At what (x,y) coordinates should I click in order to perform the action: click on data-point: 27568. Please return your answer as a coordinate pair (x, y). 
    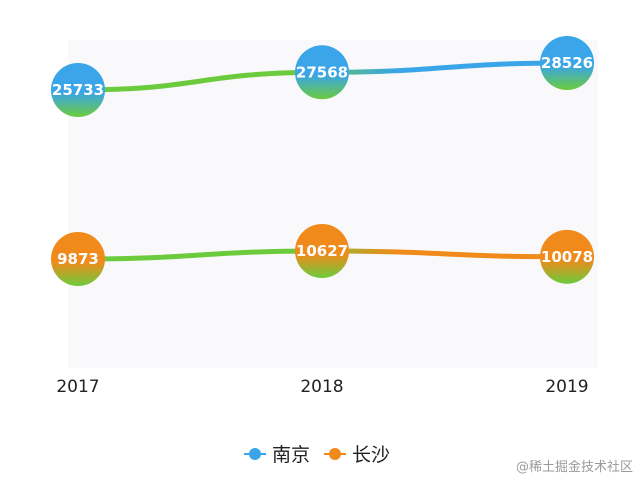
    Looking at the image, I should click on (322, 72).